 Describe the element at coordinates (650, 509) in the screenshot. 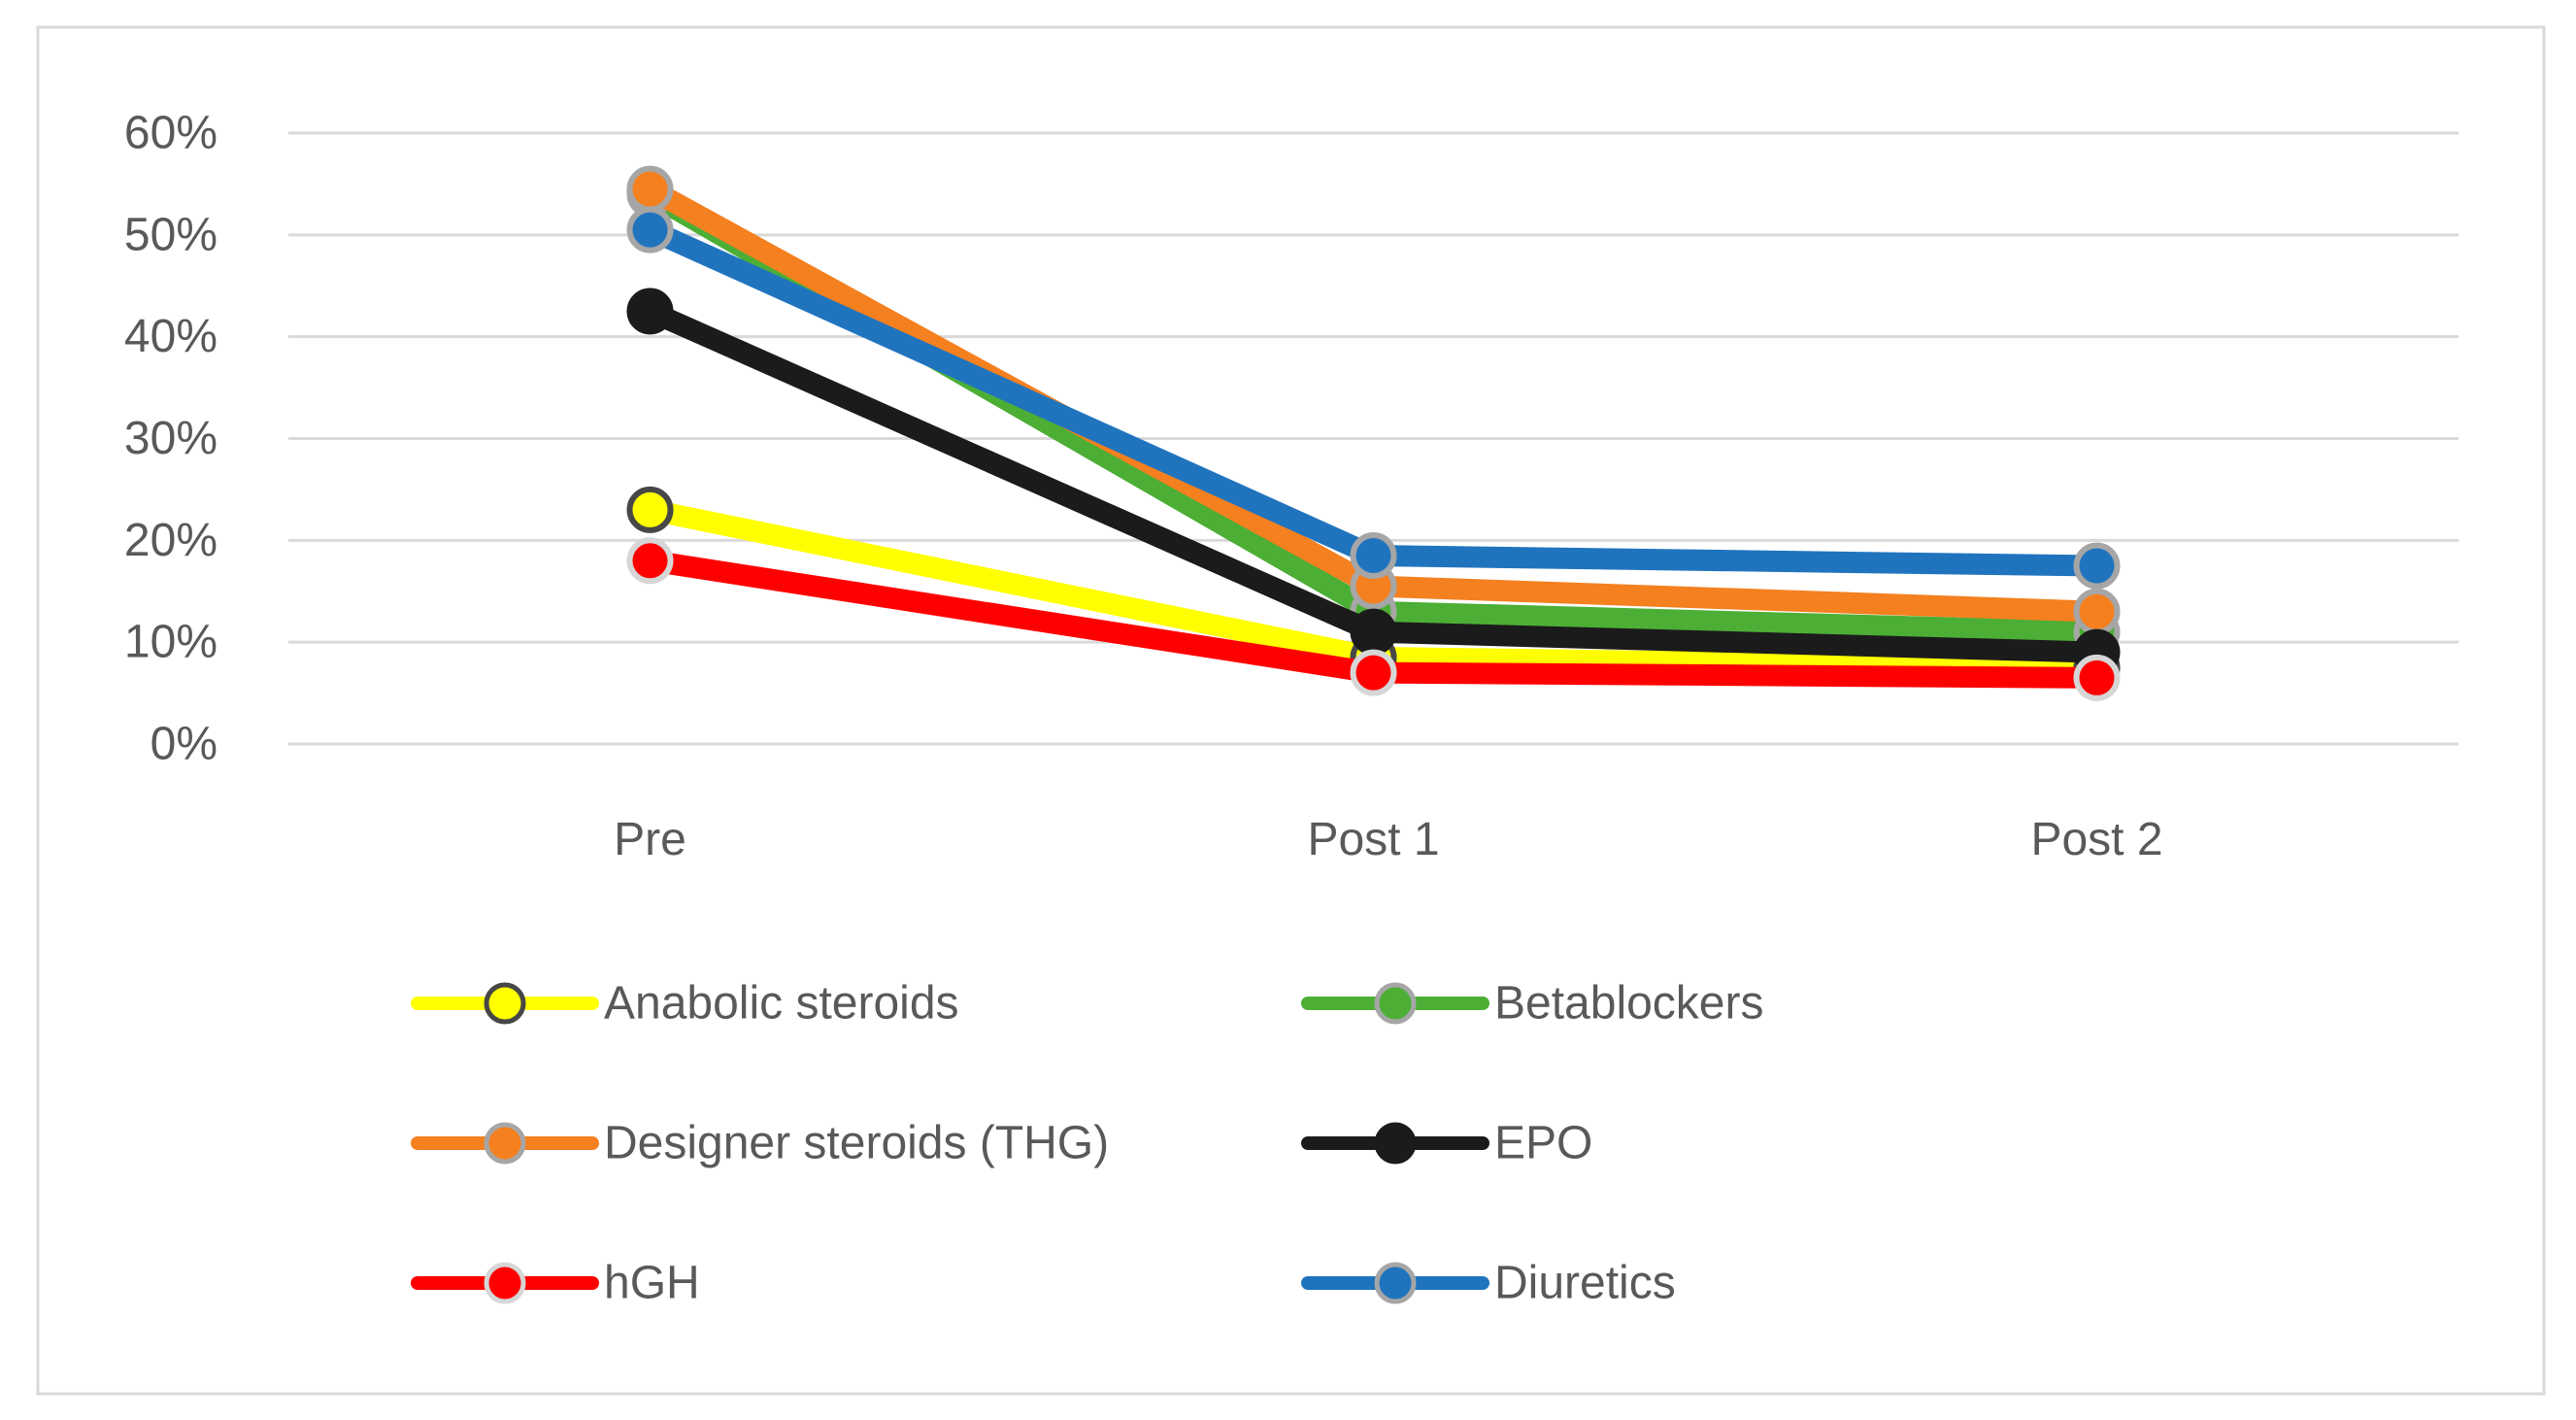

I see `series-marker-anabolic-steroids-pre` at that location.